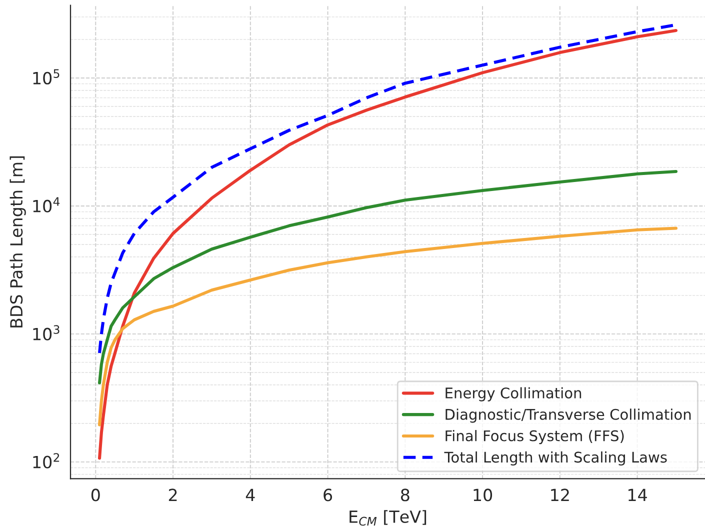 The height and width of the screenshot is (526, 705). I want to click on x-tick-label: 8, so click(405, 495).